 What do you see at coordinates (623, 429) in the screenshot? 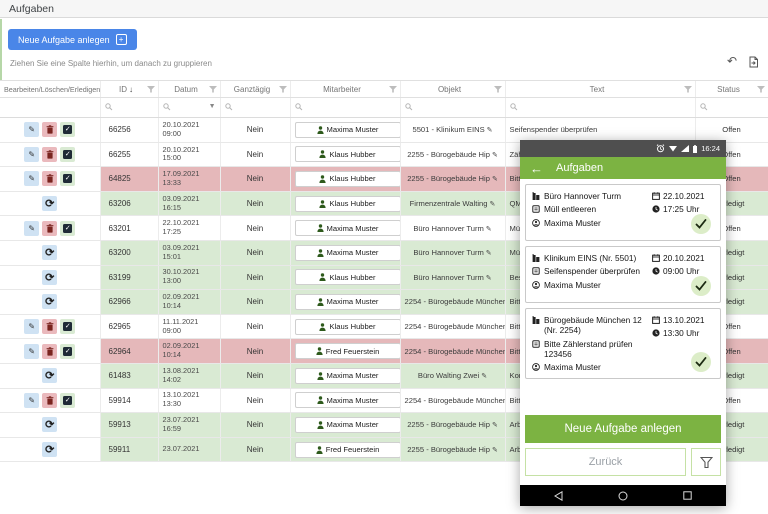
I see `phone-new-task-button: Neue Aufgabe anlegen` at bounding box center [623, 429].